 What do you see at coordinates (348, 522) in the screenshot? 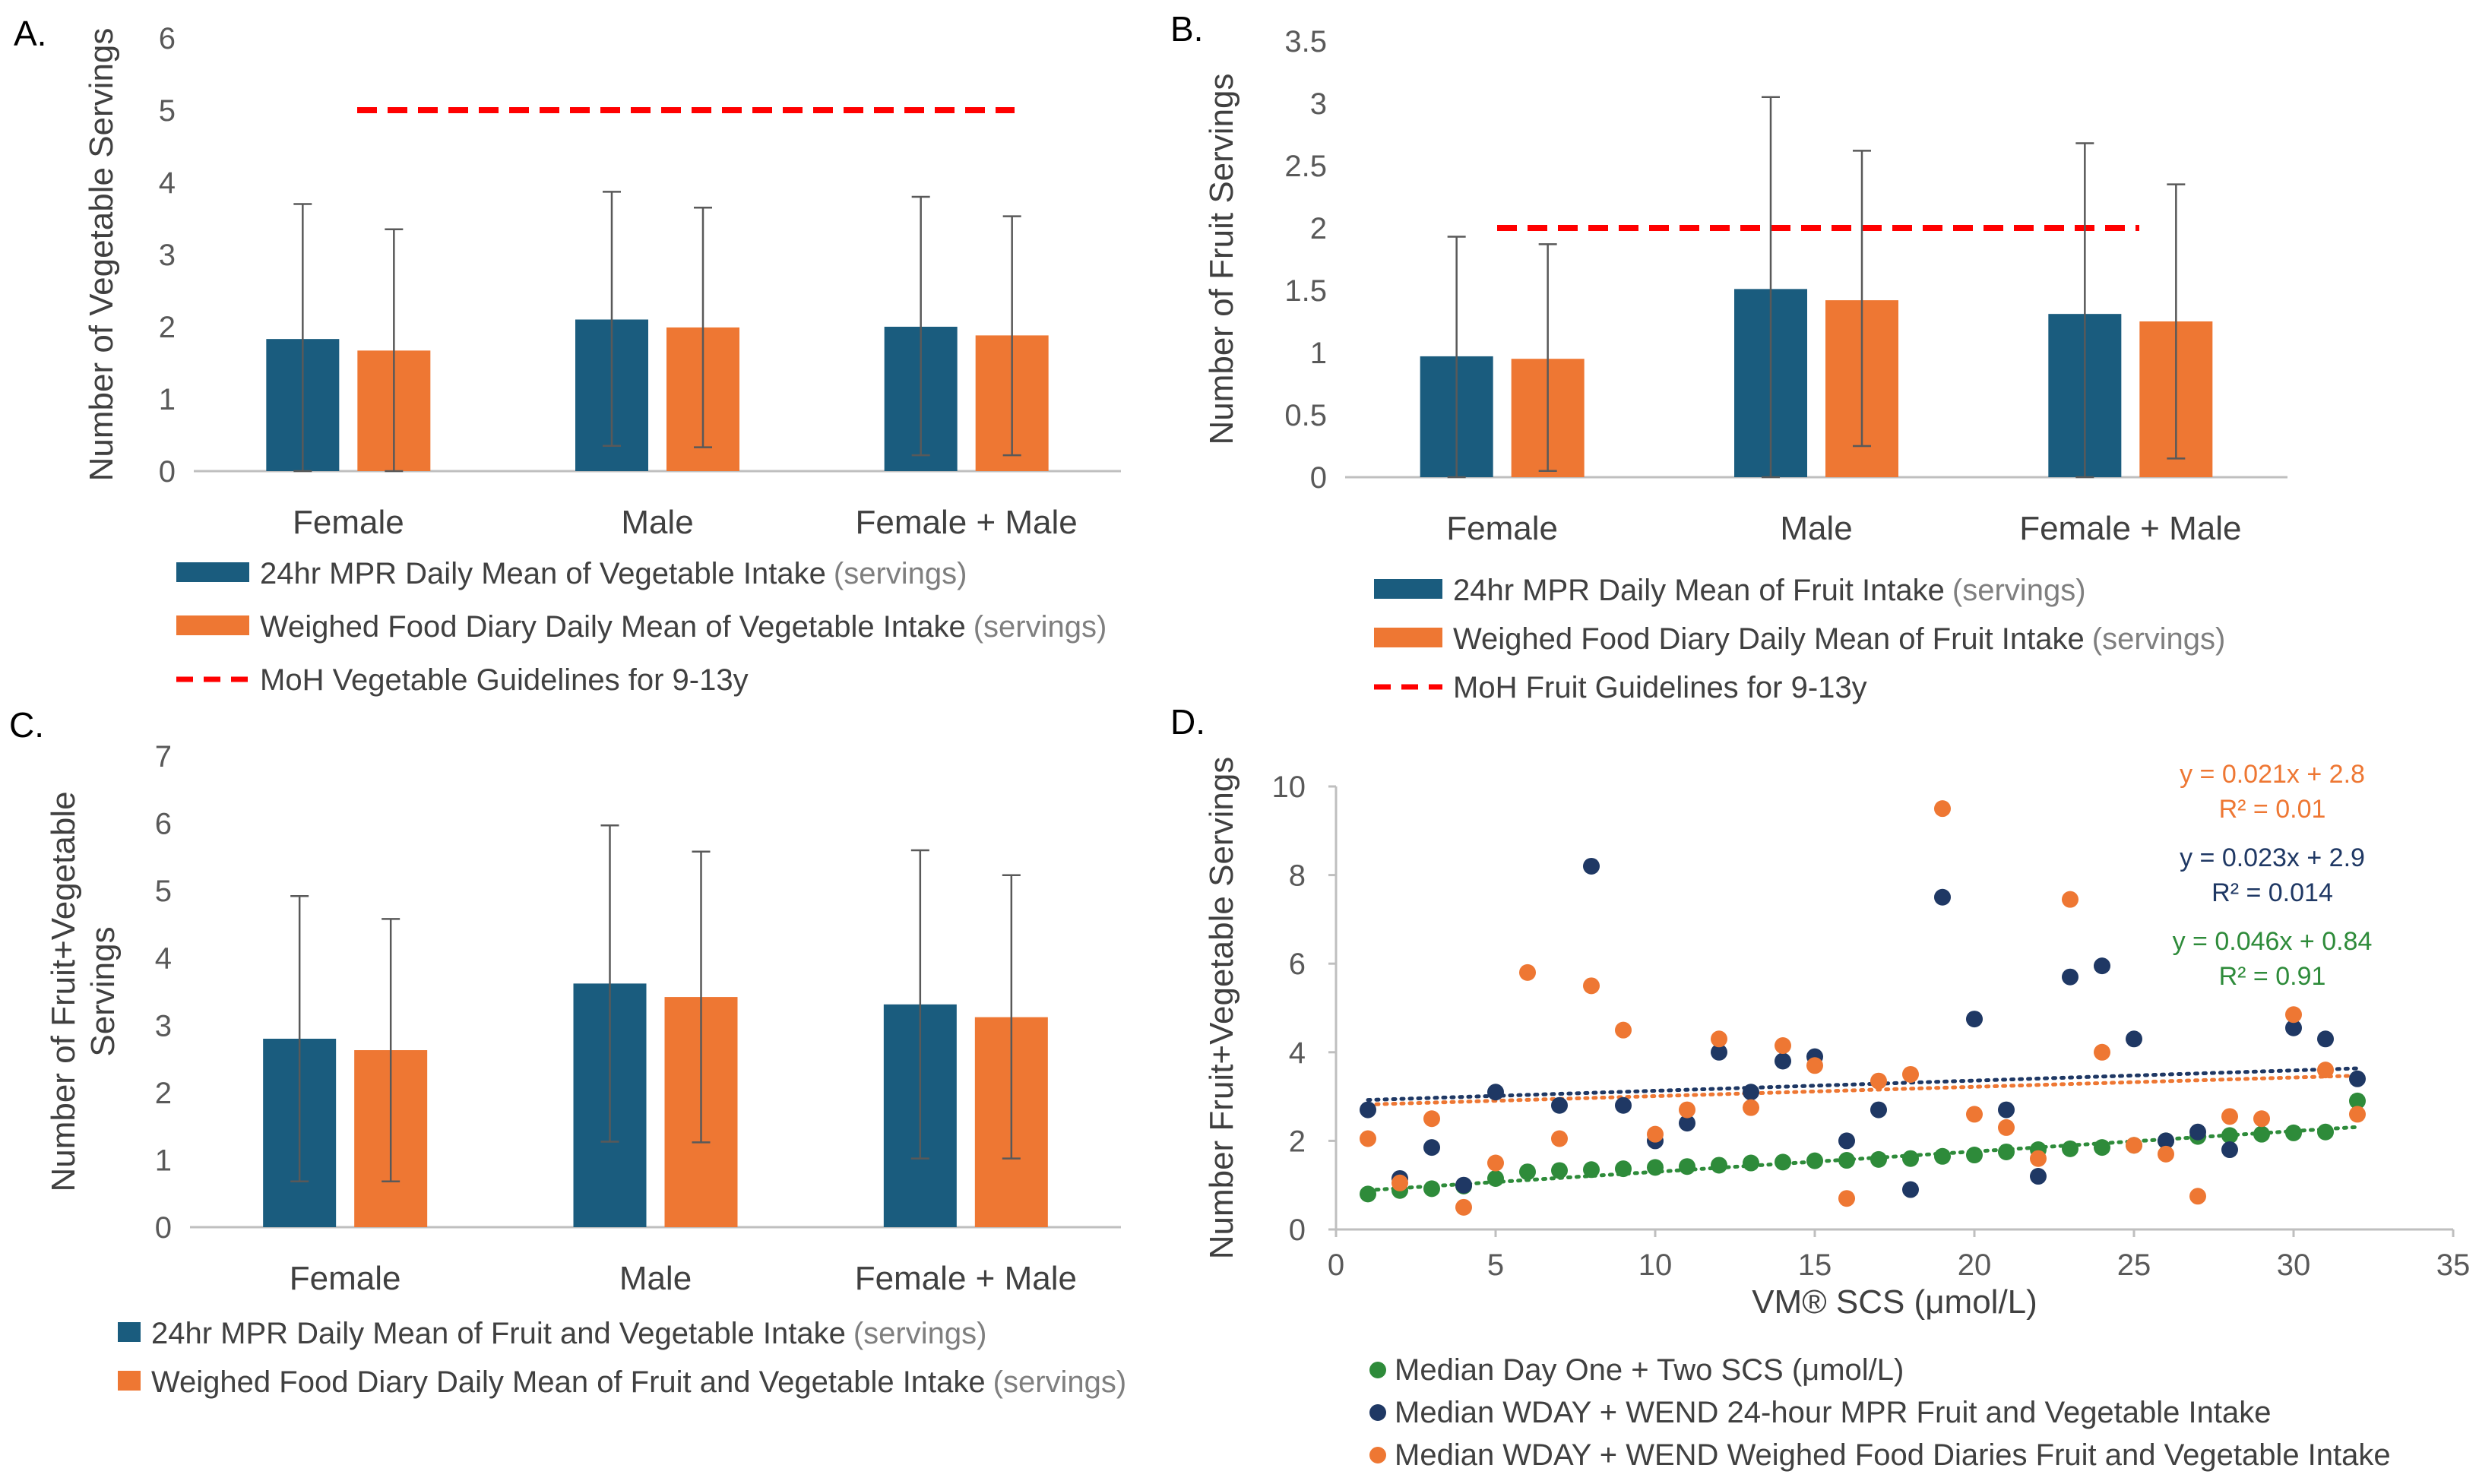
I see `x-category-label: Female` at bounding box center [348, 522].